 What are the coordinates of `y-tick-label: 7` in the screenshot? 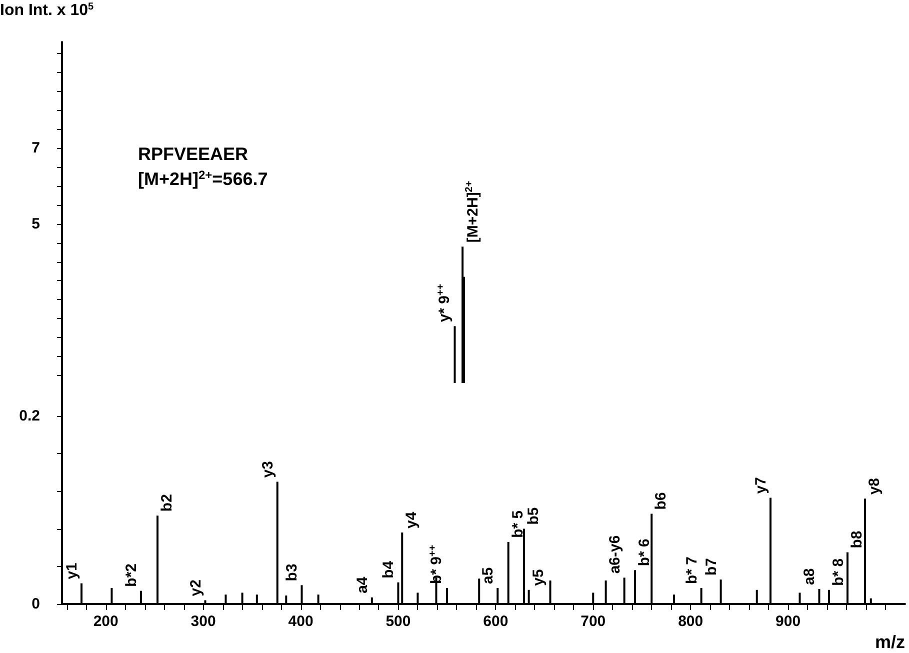 It's located at (36, 148).